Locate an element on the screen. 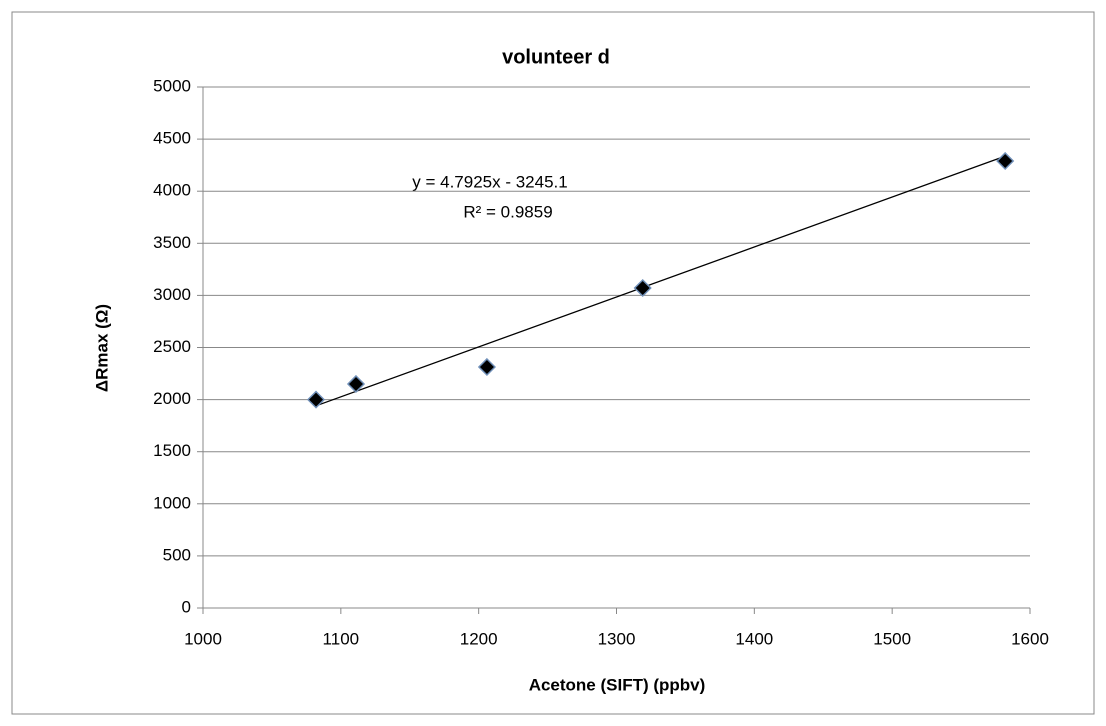 The image size is (1106, 726). trendline-equation: y = 4.7925x - 3245.1 is located at coordinates (489, 181).